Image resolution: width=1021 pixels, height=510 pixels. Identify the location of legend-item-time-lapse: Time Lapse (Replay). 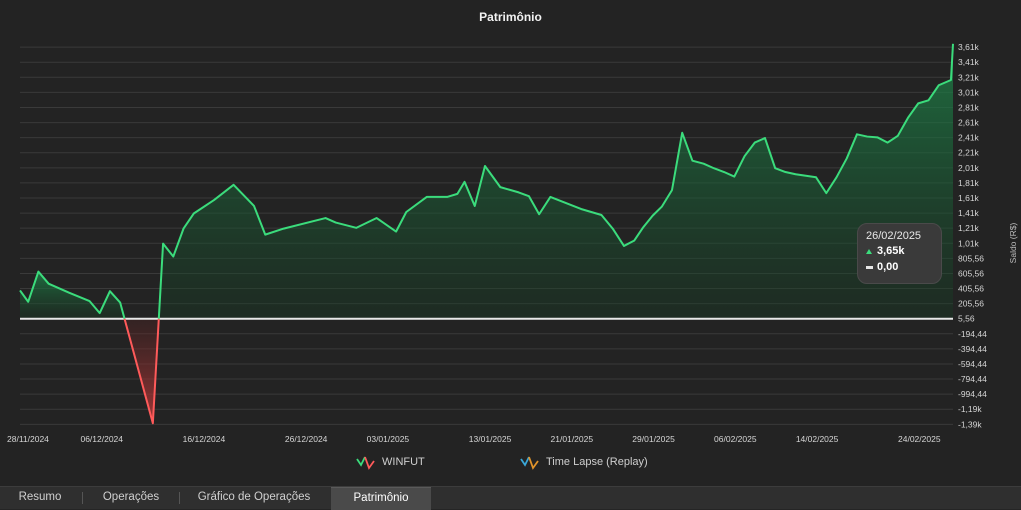
(584, 462).